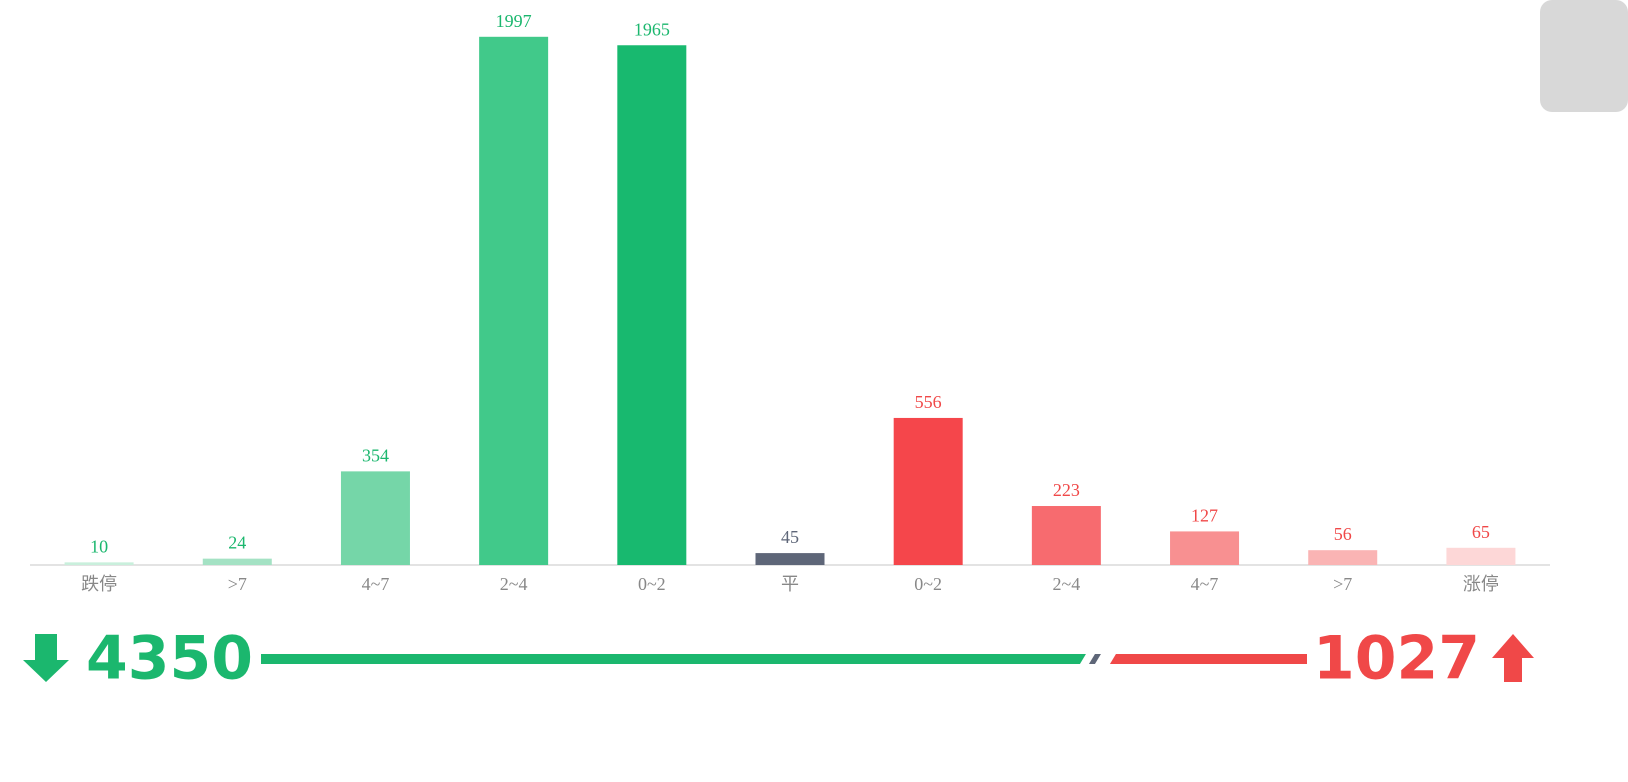  What do you see at coordinates (46, 658) in the screenshot?
I see `down-arrow` at bounding box center [46, 658].